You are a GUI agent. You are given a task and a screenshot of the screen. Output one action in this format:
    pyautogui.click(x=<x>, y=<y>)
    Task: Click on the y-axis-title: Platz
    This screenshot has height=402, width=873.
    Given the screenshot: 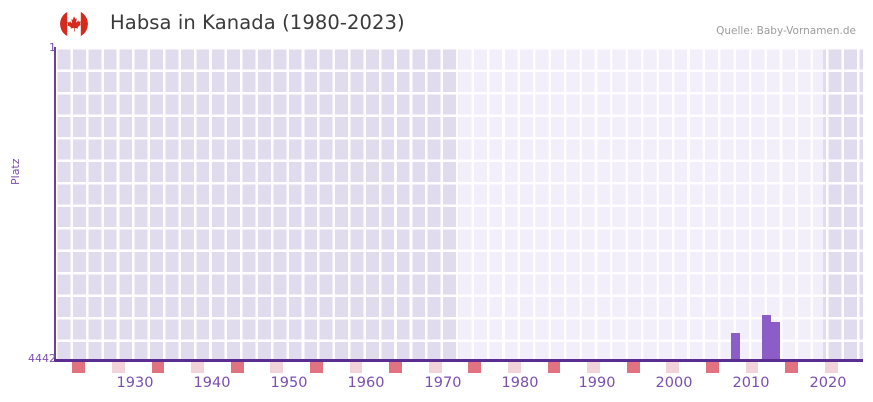 What is the action you would take?
    pyautogui.click(x=15, y=171)
    